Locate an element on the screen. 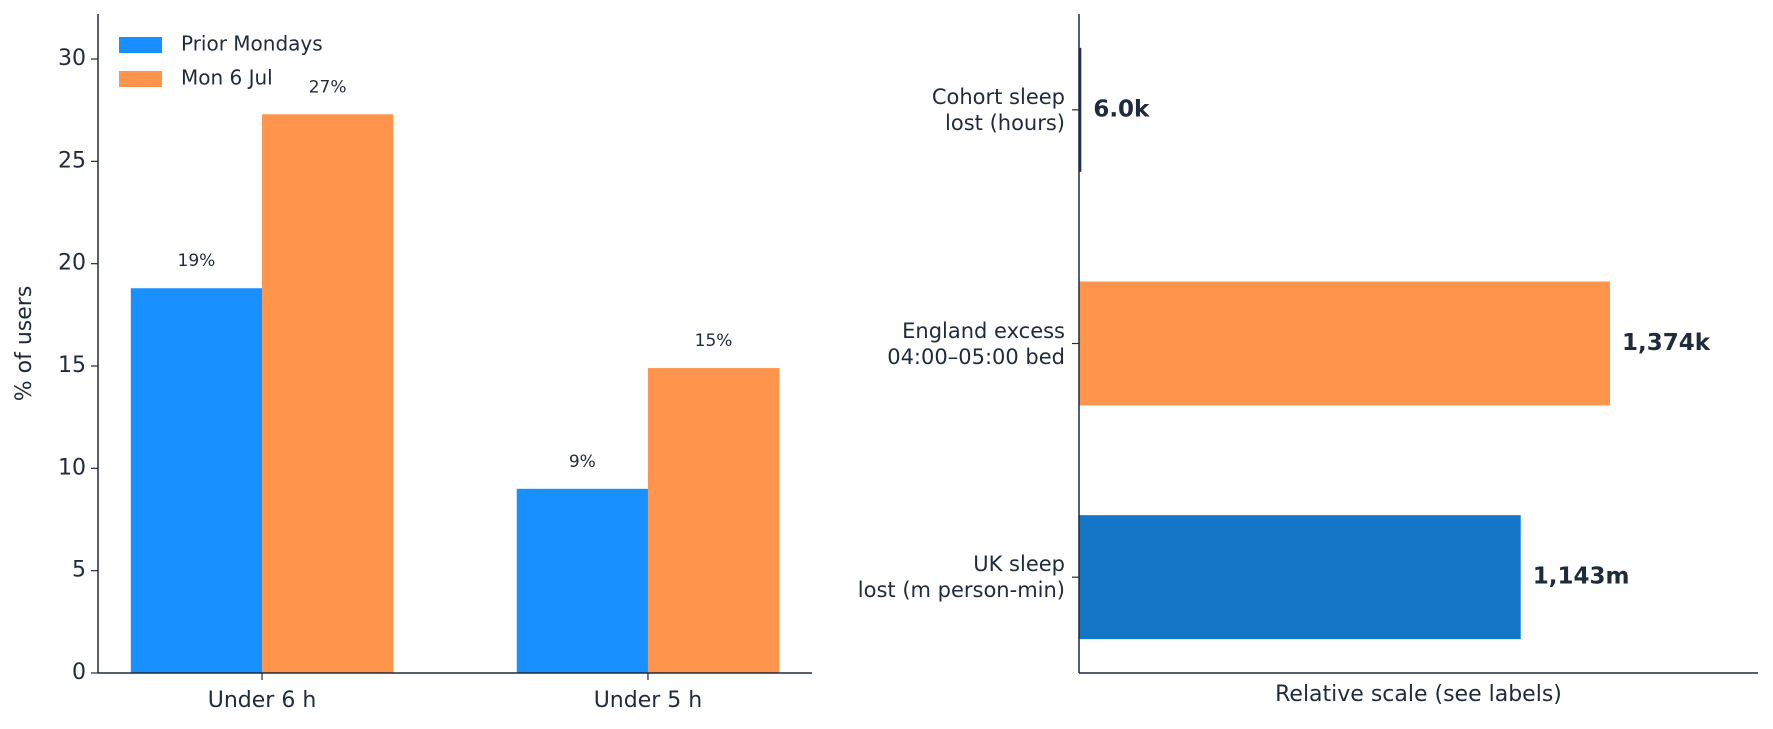 This screenshot has width=1773, height=729. x-tick-label: Under 5 h is located at coordinates (648, 700).